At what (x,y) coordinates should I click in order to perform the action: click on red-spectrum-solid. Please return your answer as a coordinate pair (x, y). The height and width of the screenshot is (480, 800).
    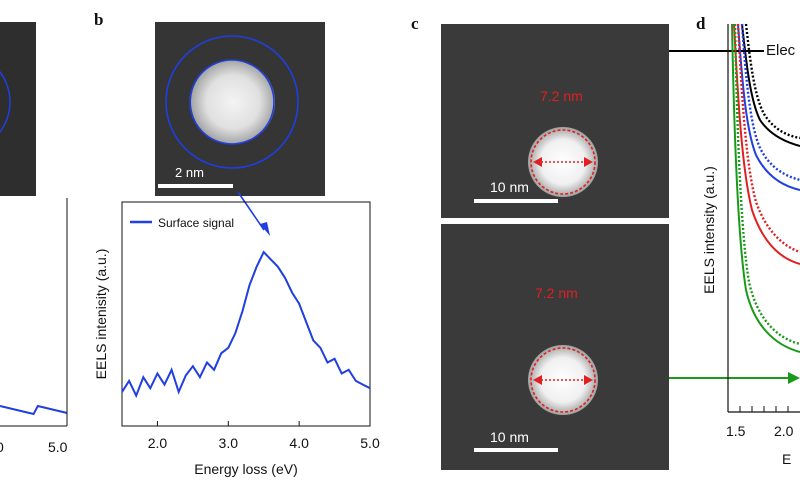
    Looking at the image, I should click on (766, 144).